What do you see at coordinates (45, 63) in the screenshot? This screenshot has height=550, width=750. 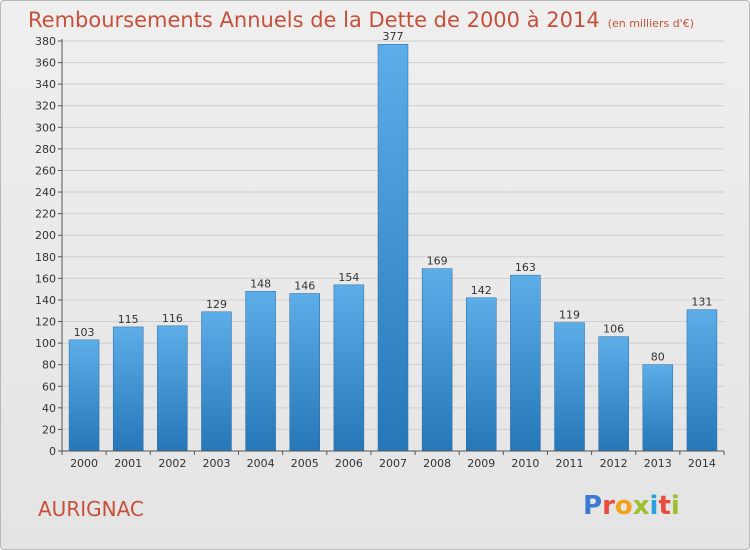 I see `y-tick-label: 360` at bounding box center [45, 63].